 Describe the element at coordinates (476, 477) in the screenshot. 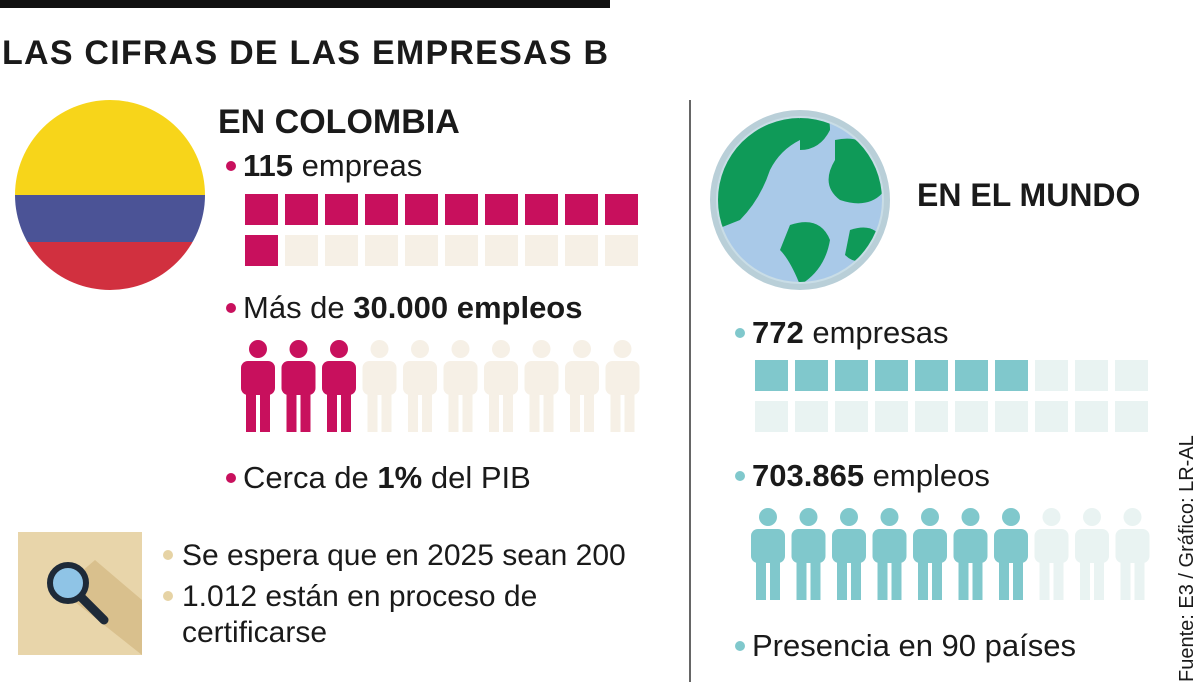

I see `text: del PIB` at that location.